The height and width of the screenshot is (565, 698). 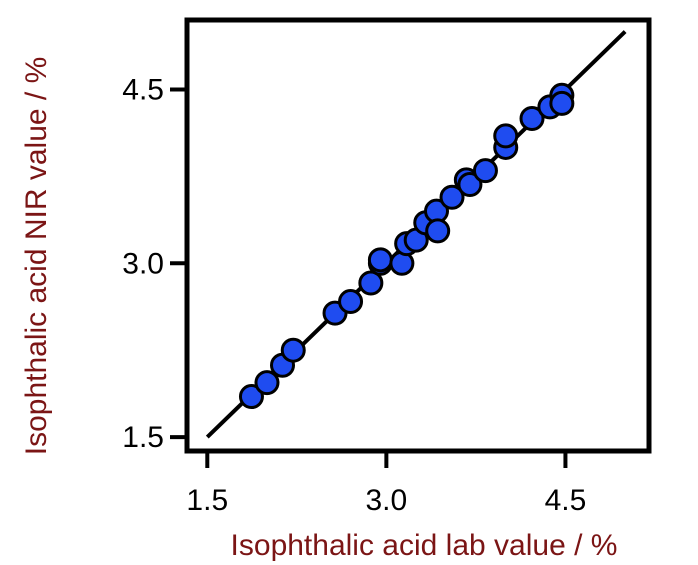 I want to click on x-tick-label: 1.5, so click(x=207, y=500).